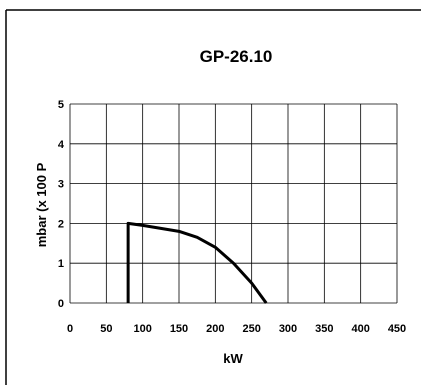 This screenshot has width=421, height=385. What do you see at coordinates (397, 329) in the screenshot?
I see `x-tick-label: 450` at bounding box center [397, 329].